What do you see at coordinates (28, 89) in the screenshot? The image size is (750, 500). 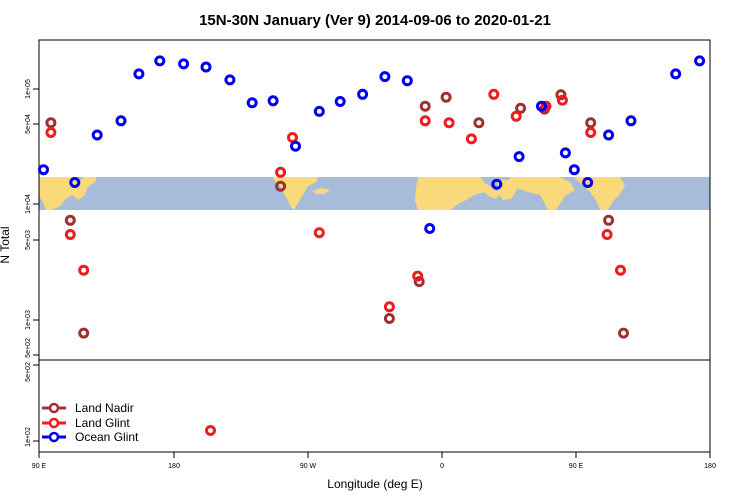 I see `y-tick-label: 1e+05` at bounding box center [28, 89].